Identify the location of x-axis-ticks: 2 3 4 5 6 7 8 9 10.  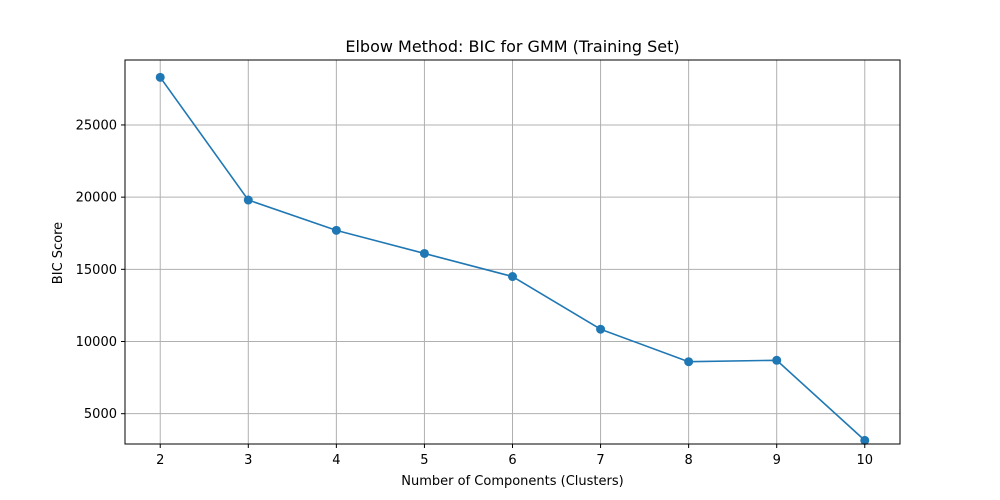
(514, 456).